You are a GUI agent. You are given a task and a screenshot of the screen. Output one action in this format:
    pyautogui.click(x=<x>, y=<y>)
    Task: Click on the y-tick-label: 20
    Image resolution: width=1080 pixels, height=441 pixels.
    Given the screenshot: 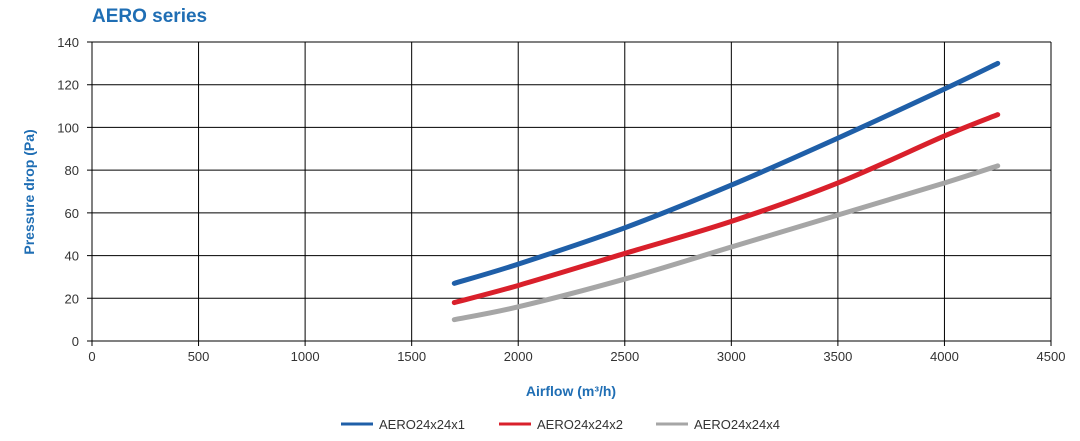 What is the action you would take?
    pyautogui.click(x=72, y=298)
    